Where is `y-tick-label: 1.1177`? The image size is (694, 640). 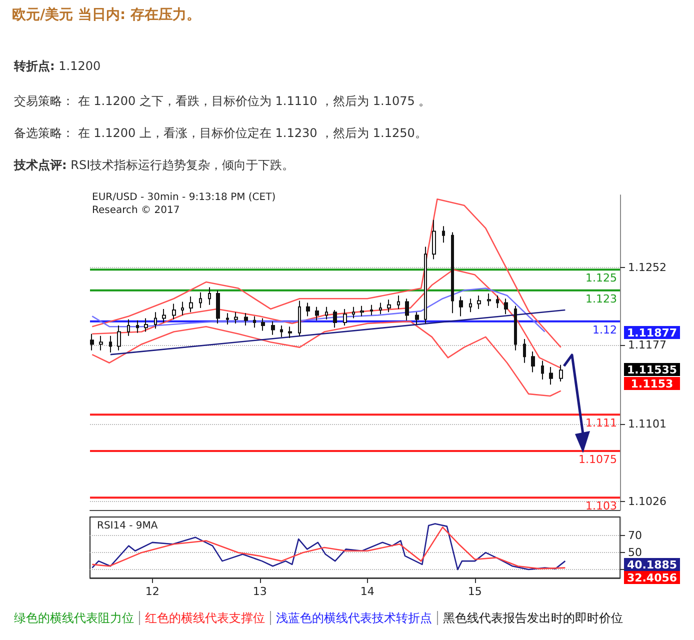
y-tick-label: 1.1177 is located at coordinates (647, 345).